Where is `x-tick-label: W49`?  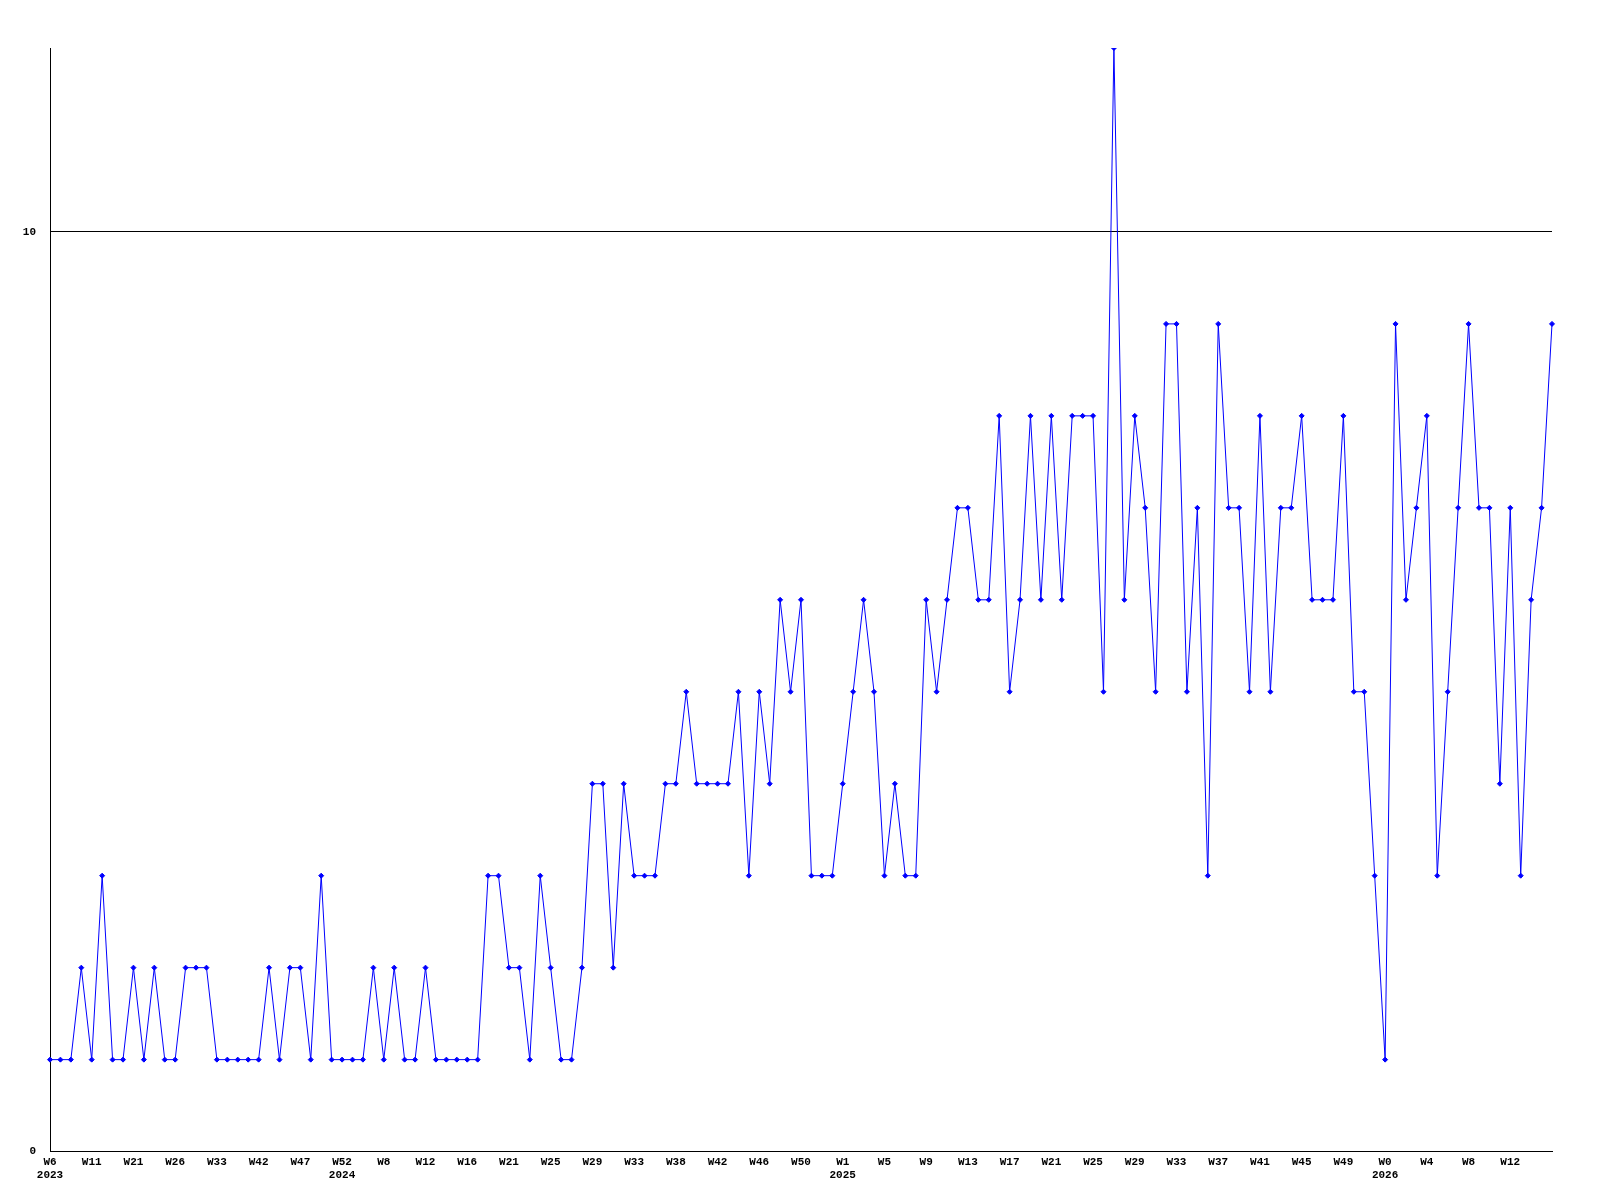
x-tick-label: W49 is located at coordinates (1343, 1161).